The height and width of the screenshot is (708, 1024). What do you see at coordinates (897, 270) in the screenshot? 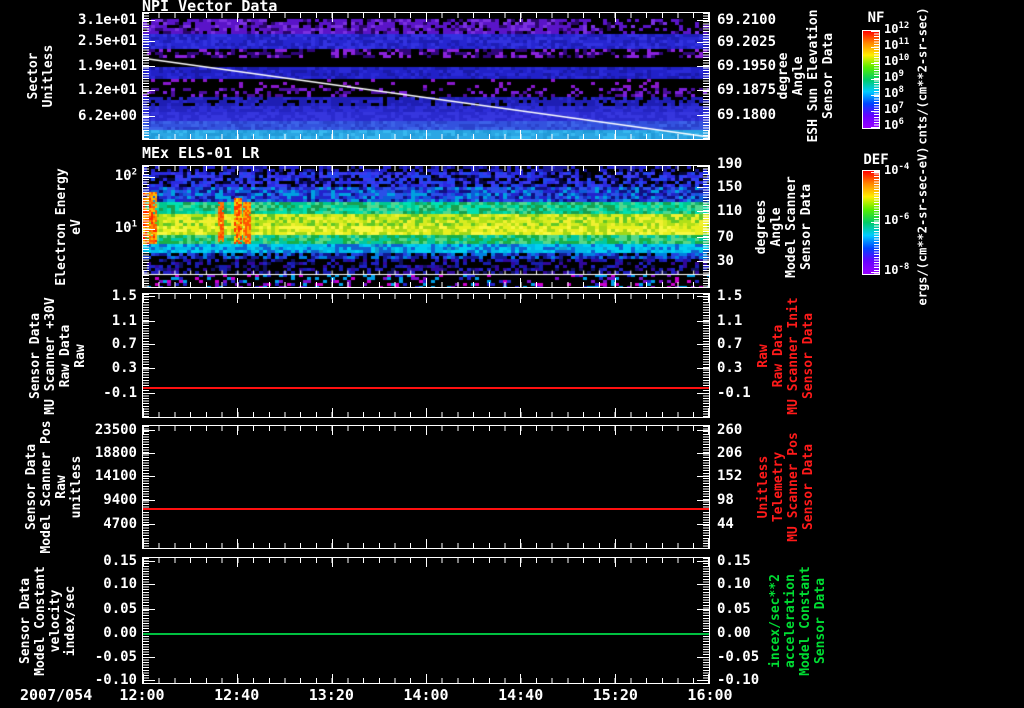
I see `colorbar-def-tick-label: 10-8` at bounding box center [897, 270].